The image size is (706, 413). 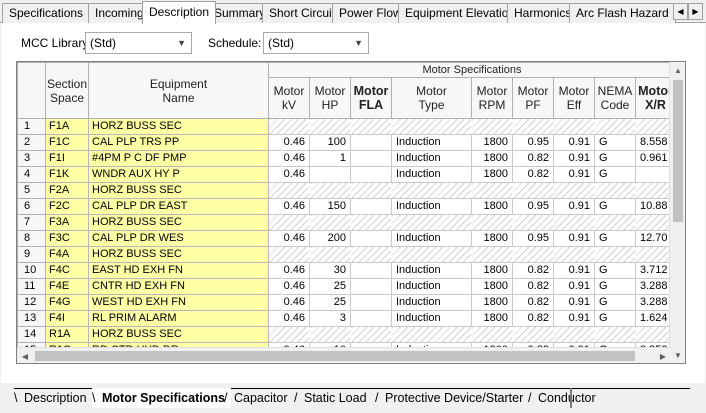 What do you see at coordinates (335, 356) in the screenshot?
I see `horizontal-scroll-thumb` at bounding box center [335, 356].